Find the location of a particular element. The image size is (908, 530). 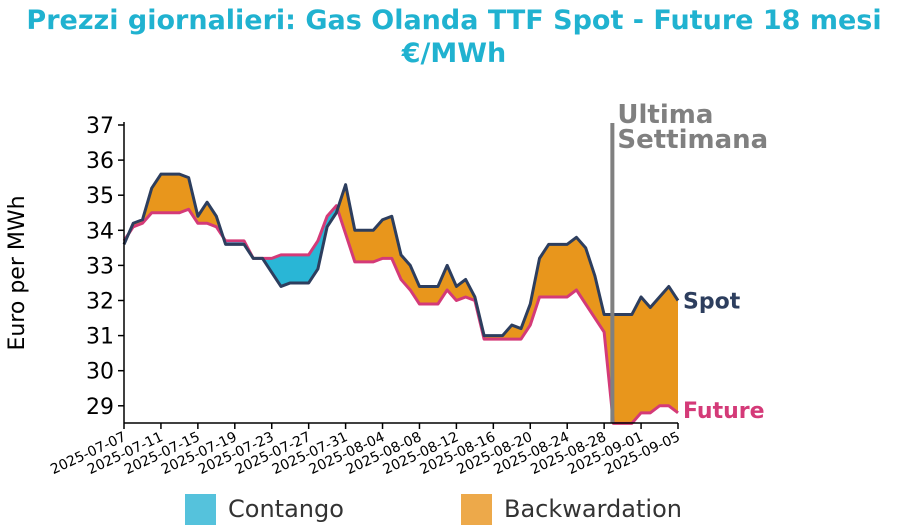

series-label-layer: Spot Future is located at coordinates (724, 357).